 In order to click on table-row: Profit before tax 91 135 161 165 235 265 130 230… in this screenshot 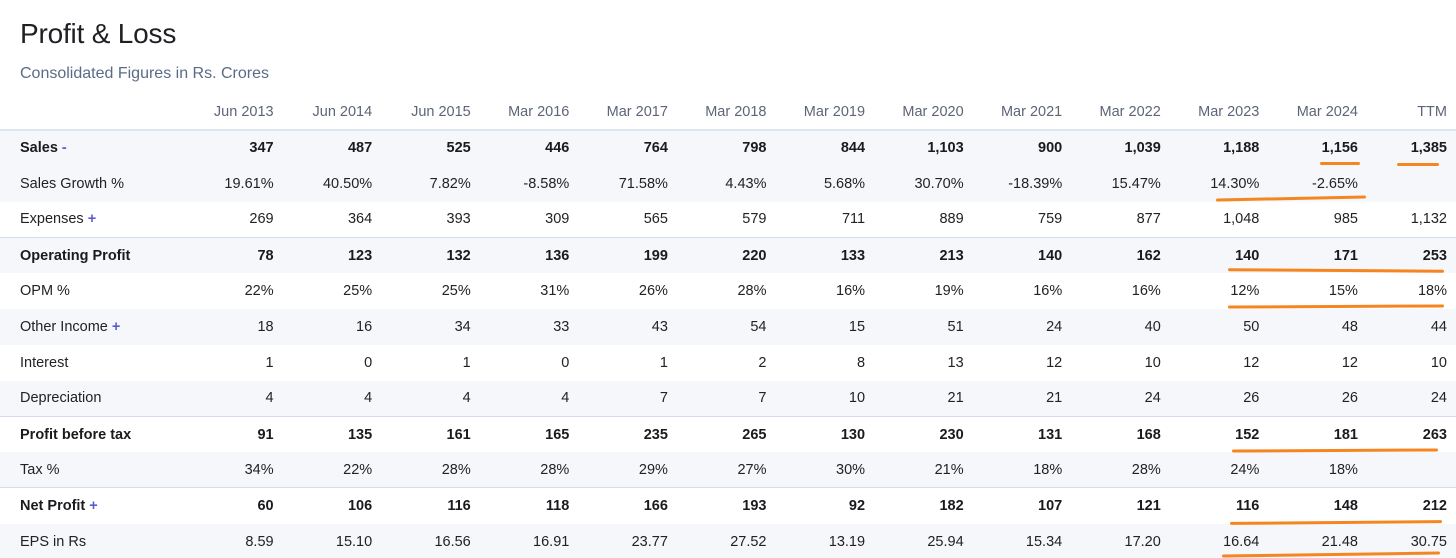, I will do `click(728, 434)`.